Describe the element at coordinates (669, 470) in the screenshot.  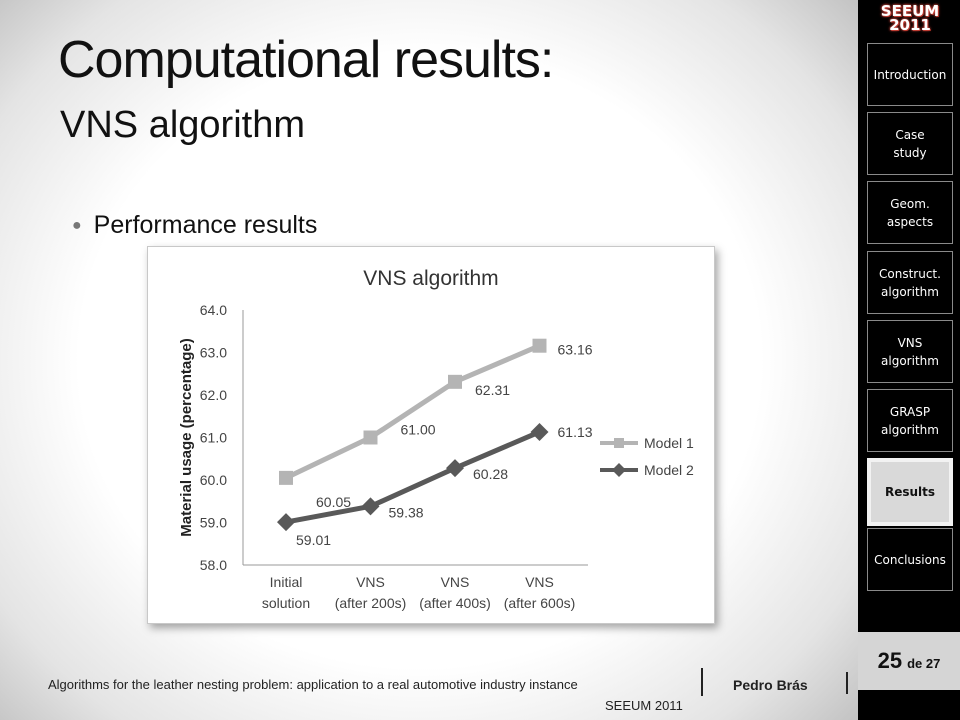
I see `legend-label: Model 2` at that location.